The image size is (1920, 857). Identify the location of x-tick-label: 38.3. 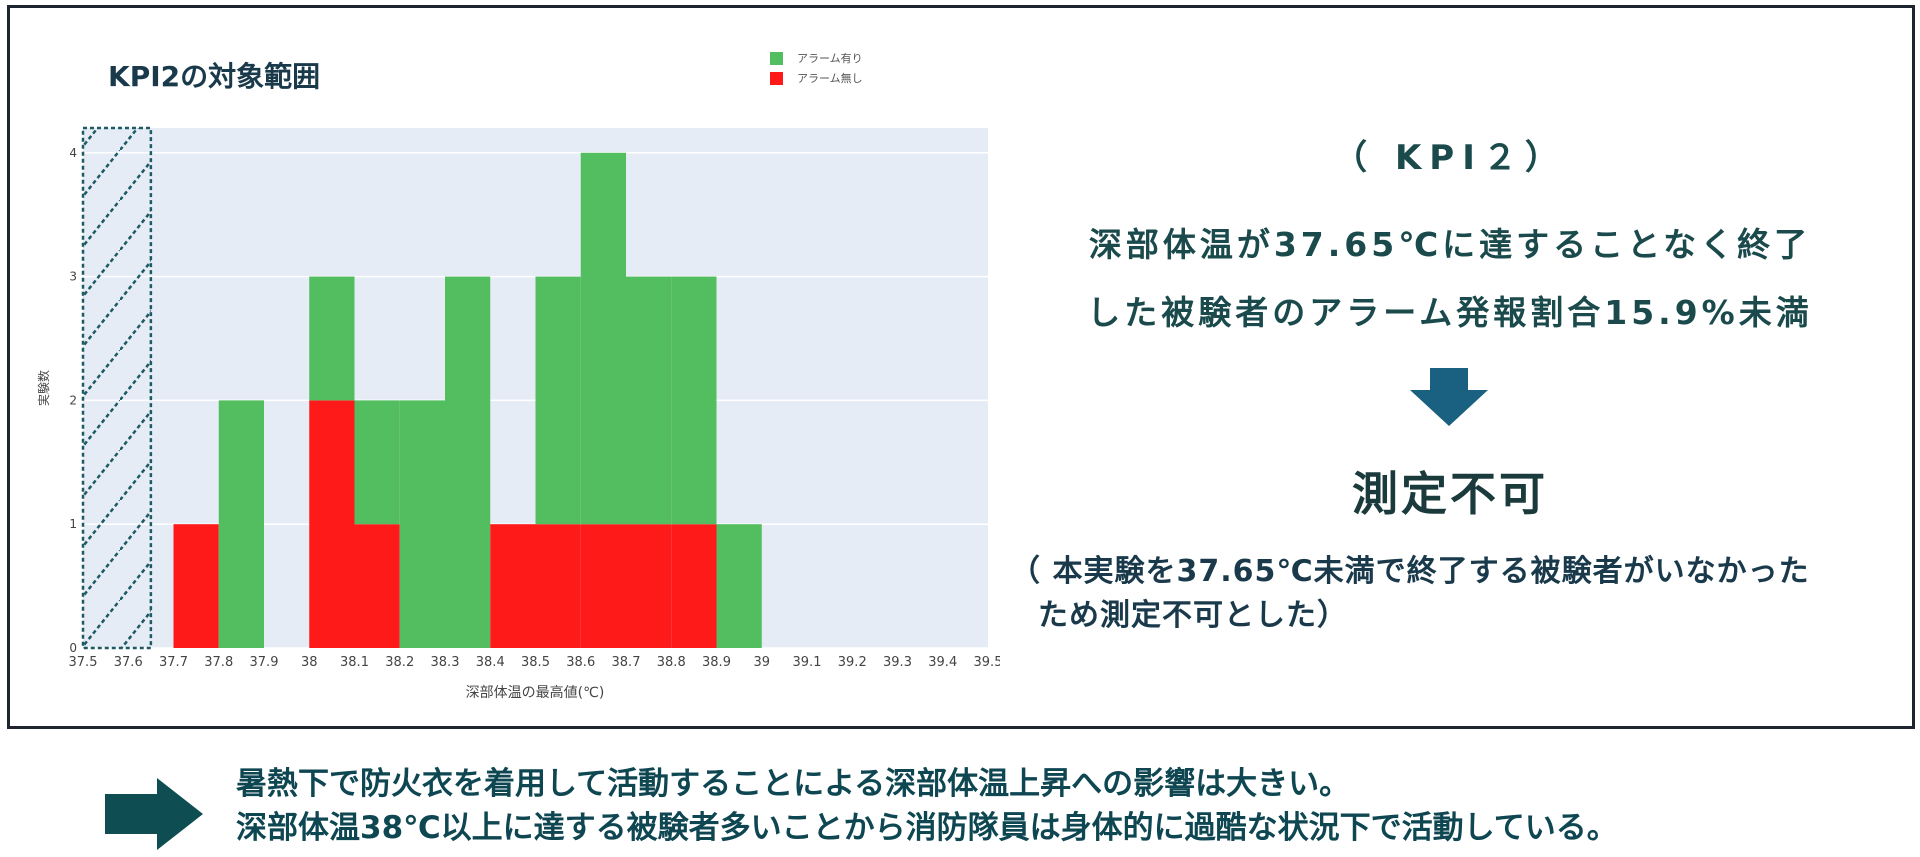
(445, 662).